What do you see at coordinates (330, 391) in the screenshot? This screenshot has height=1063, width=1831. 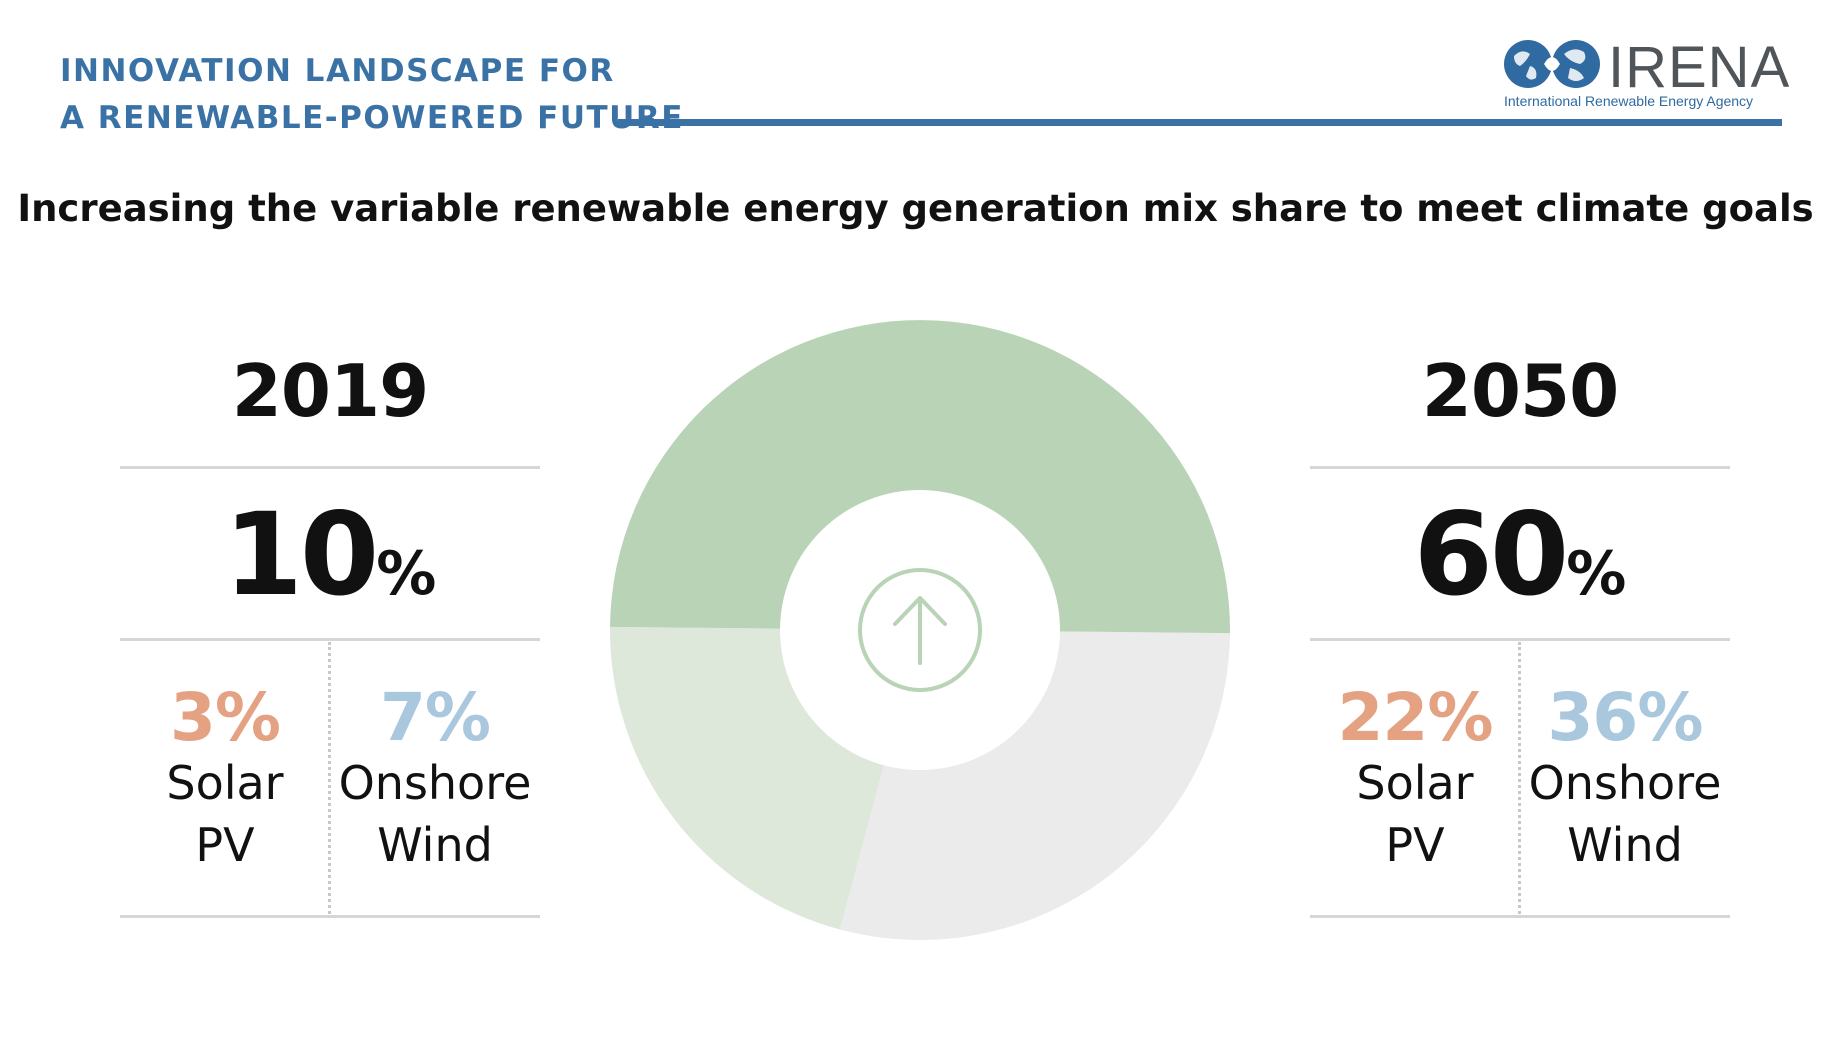 I see `year-label-2019: 2019` at bounding box center [330, 391].